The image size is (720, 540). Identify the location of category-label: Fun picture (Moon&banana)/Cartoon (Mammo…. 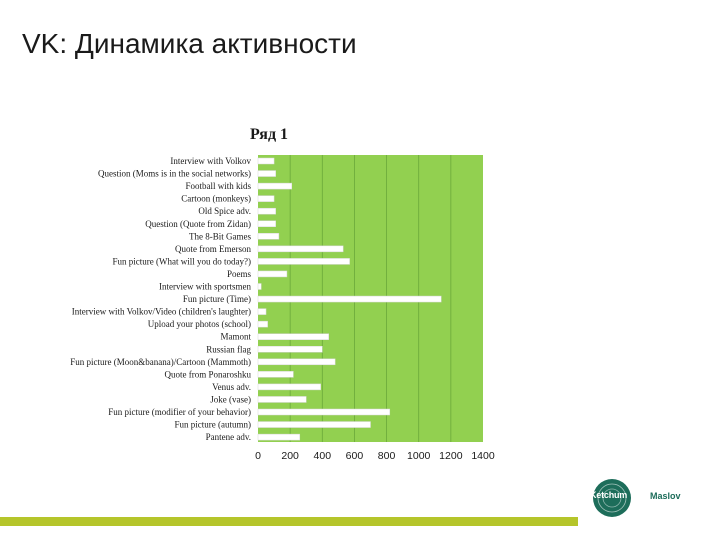
(160, 362).